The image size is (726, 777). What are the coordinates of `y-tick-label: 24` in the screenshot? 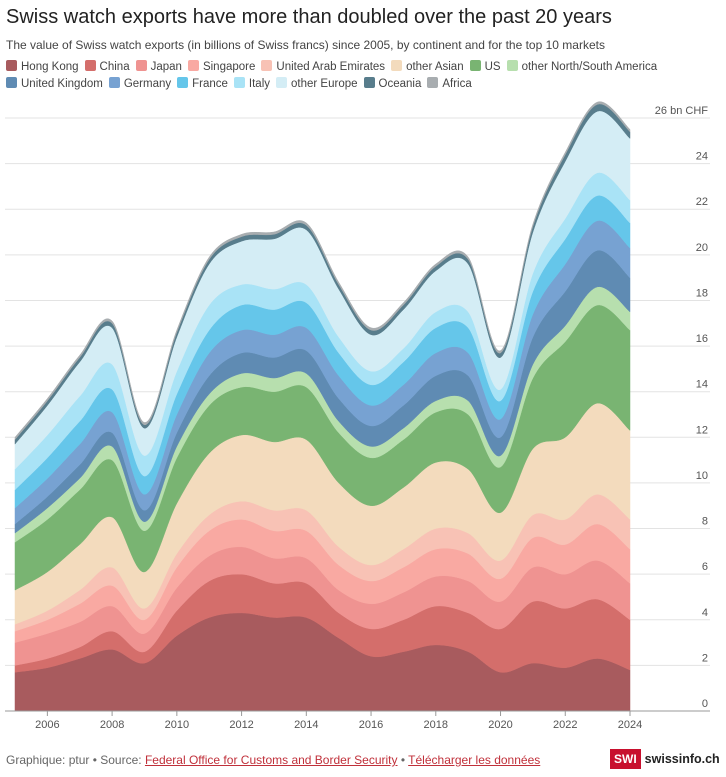 It's located at (702, 157).